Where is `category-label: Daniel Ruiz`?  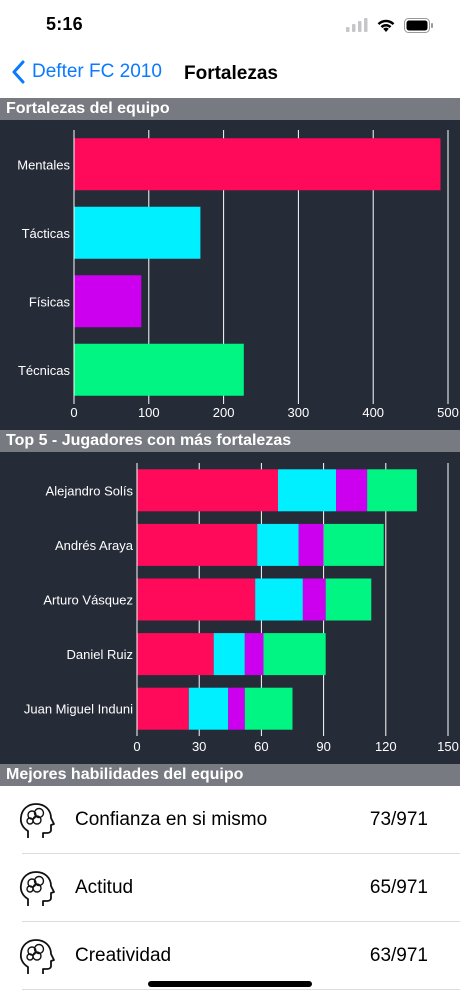
category-label: Daniel Ruiz is located at coordinates (100, 654).